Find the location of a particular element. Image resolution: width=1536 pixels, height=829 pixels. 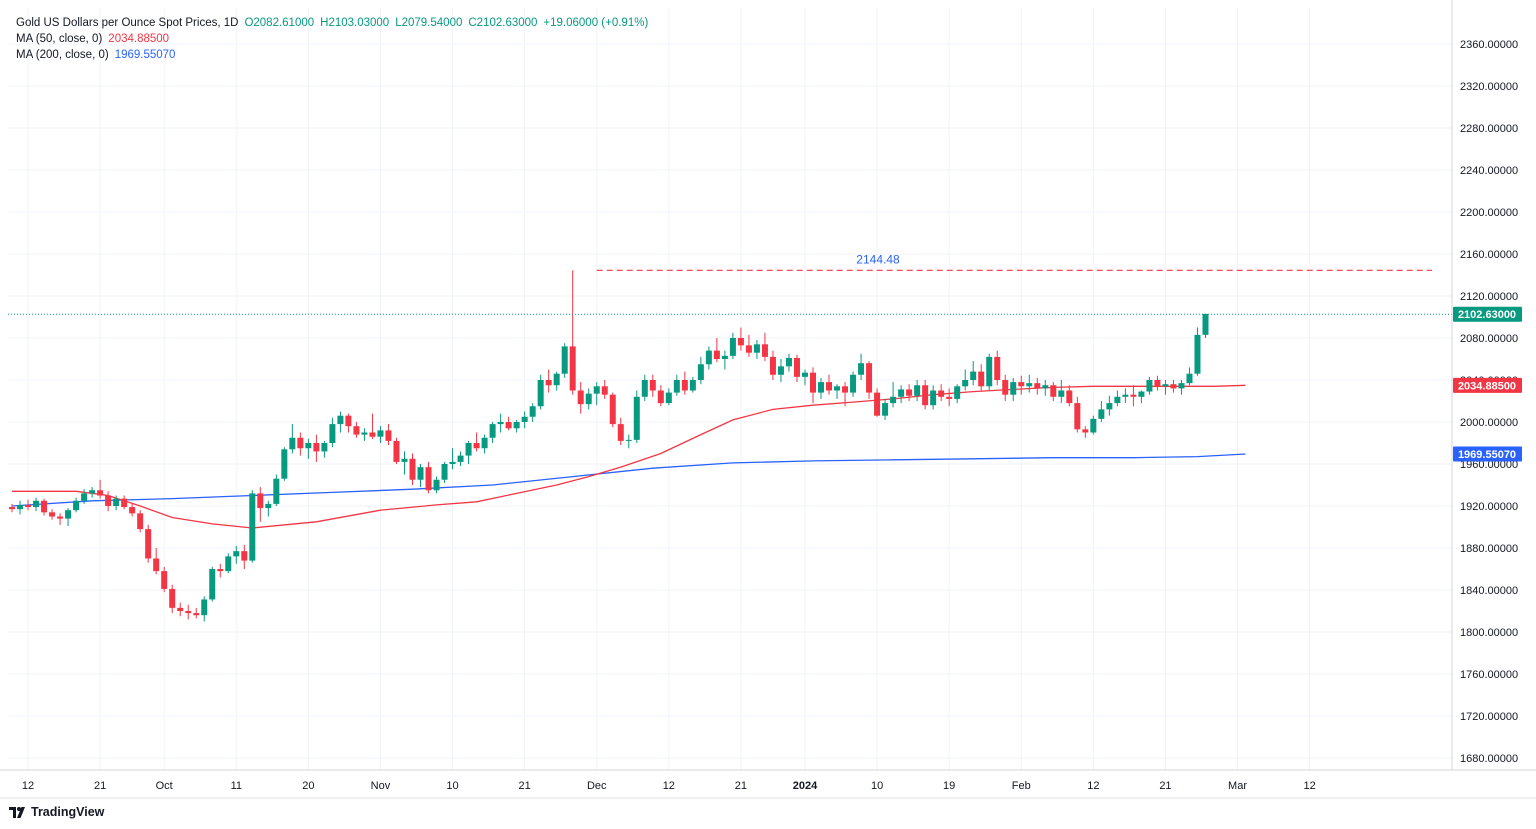

ma50-price-tag-text: 2034.88500 is located at coordinates (1487, 386).